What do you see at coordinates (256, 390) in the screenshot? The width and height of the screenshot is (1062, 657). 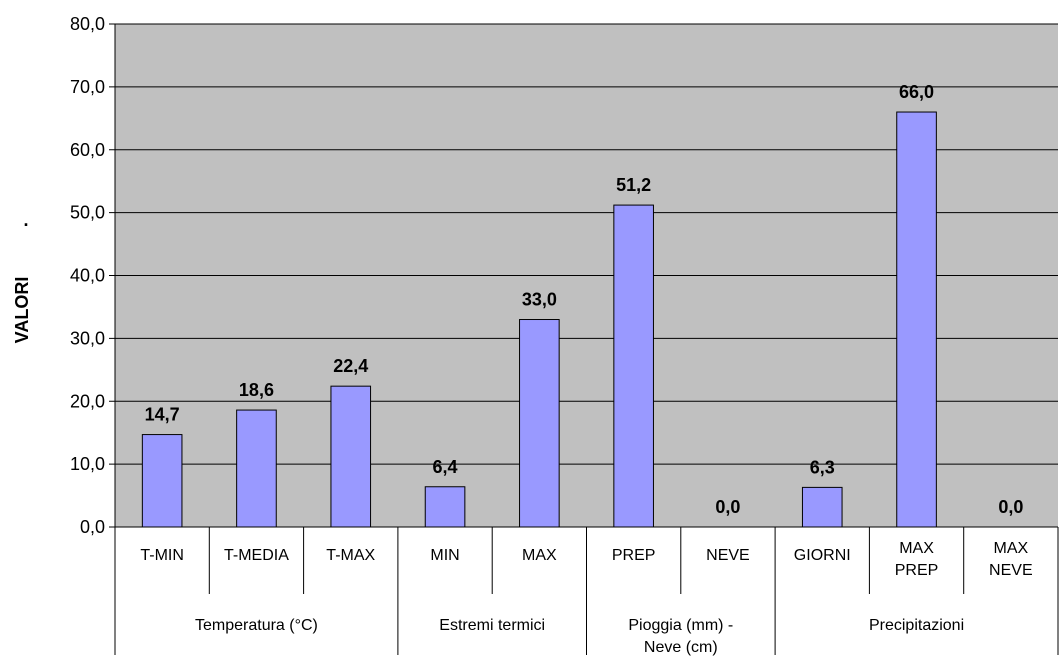 I see `data-label: 18,6` at bounding box center [256, 390].